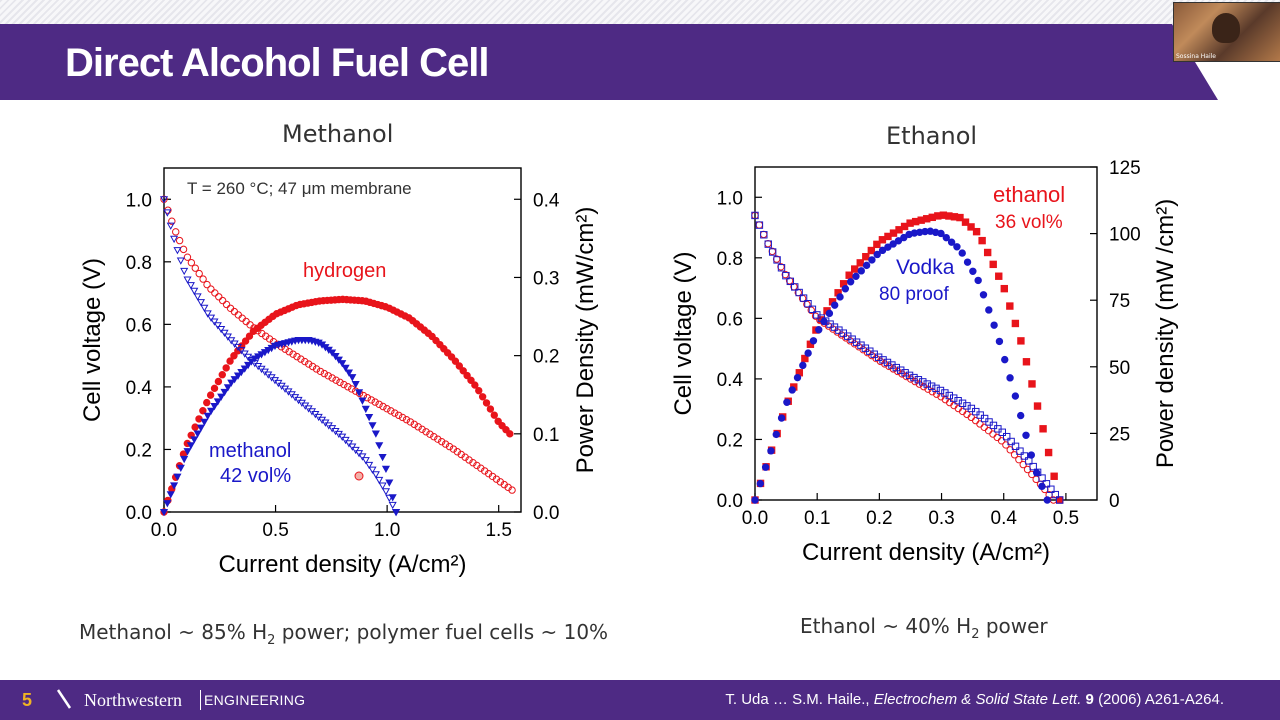  I want to click on ethanol-label: ethanol, so click(1029, 194).